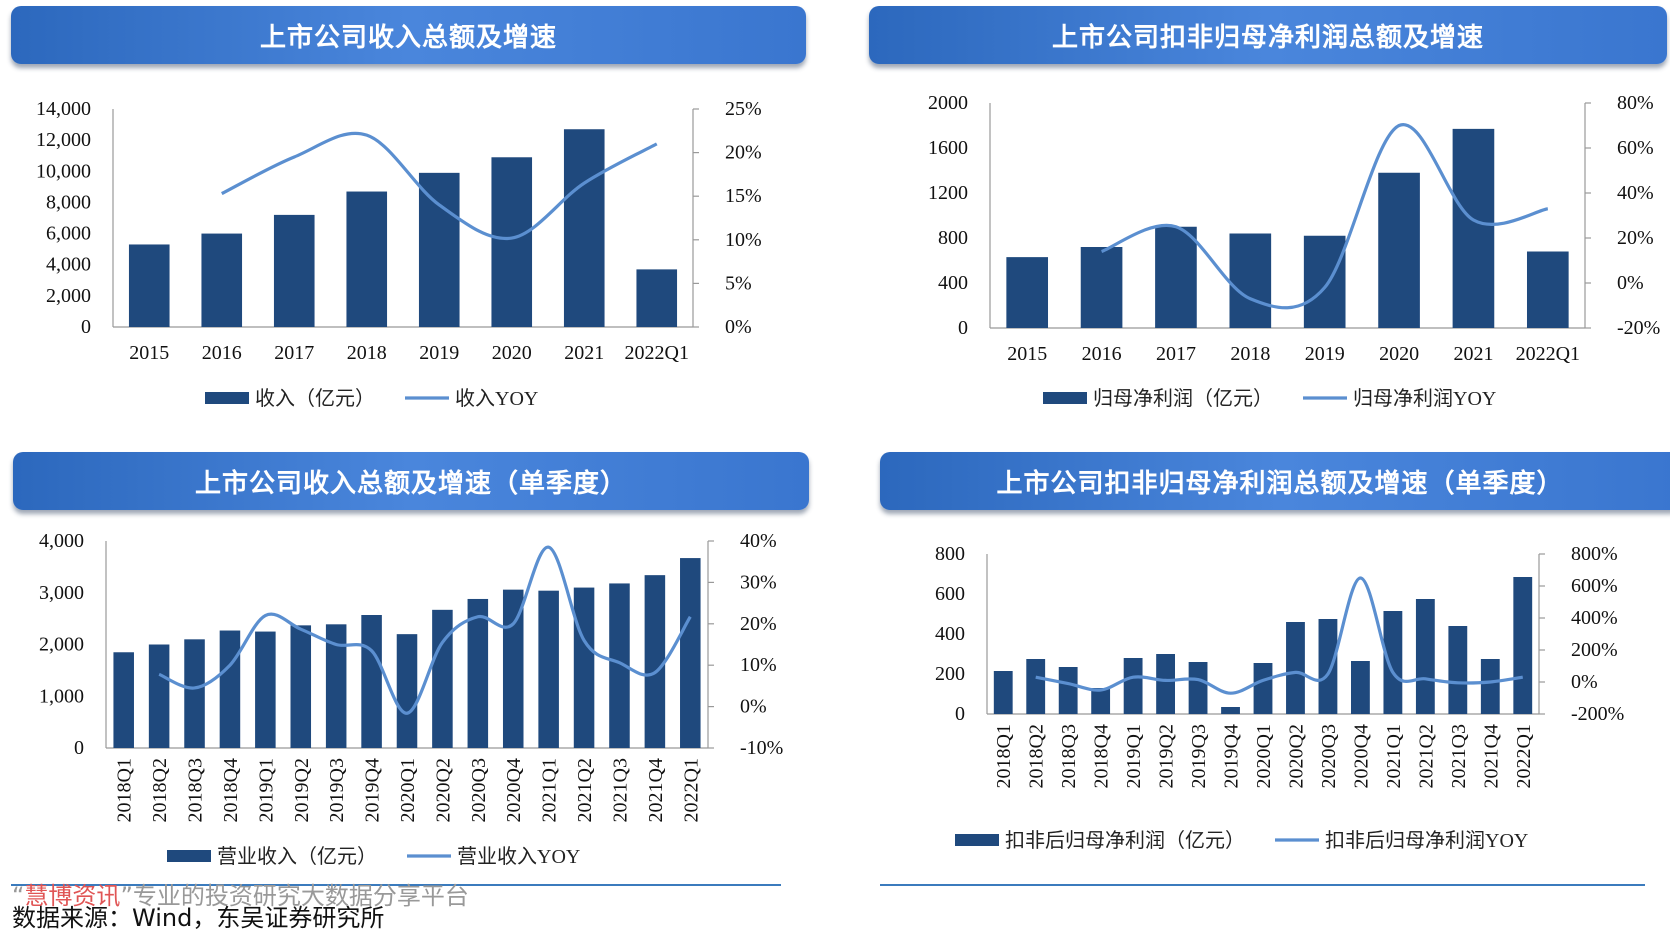 The image size is (1670, 933). I want to click on right-tick-label: 600%, so click(1594, 586).